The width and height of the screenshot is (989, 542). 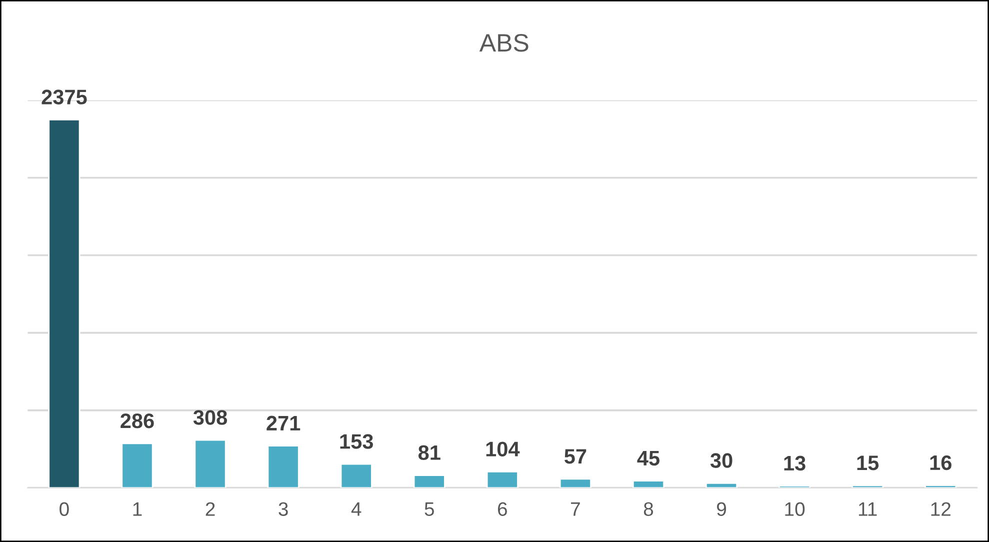 What do you see at coordinates (137, 509) in the screenshot?
I see `x-tick-label: 1` at bounding box center [137, 509].